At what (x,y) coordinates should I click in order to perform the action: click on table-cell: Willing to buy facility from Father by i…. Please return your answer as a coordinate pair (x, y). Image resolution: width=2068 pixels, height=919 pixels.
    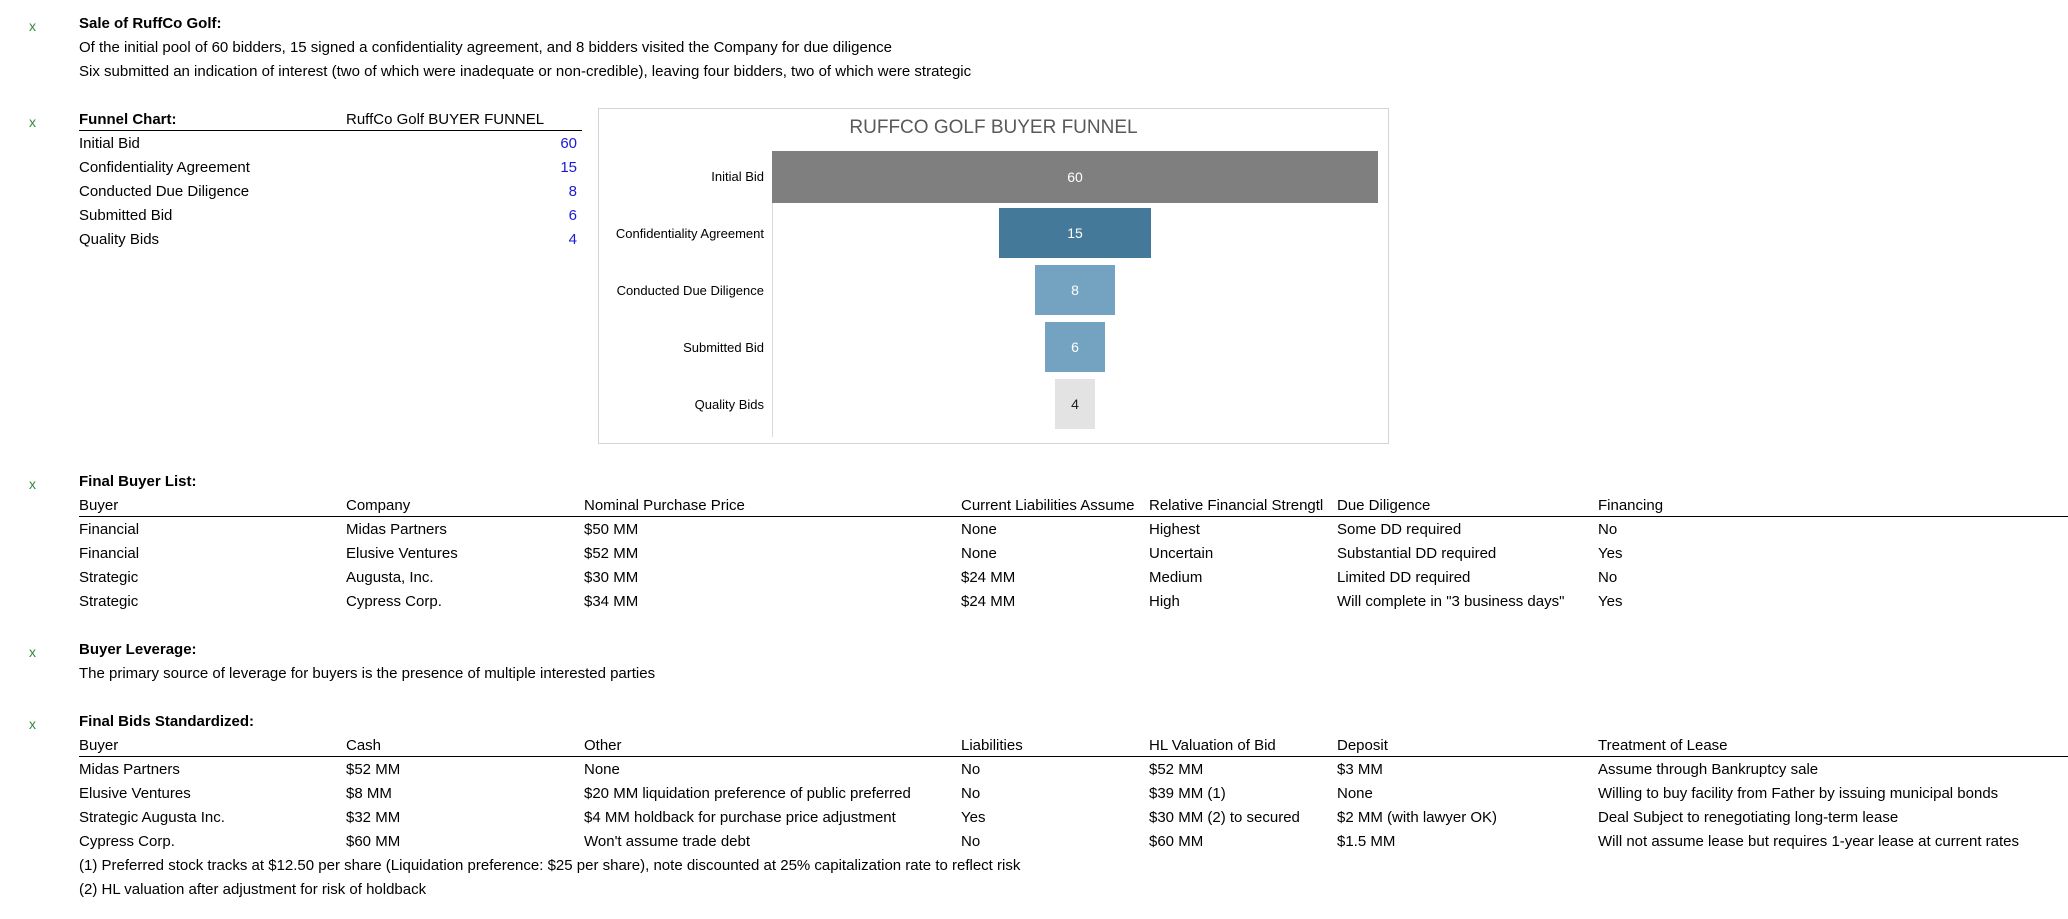
    Looking at the image, I should click on (1798, 793).